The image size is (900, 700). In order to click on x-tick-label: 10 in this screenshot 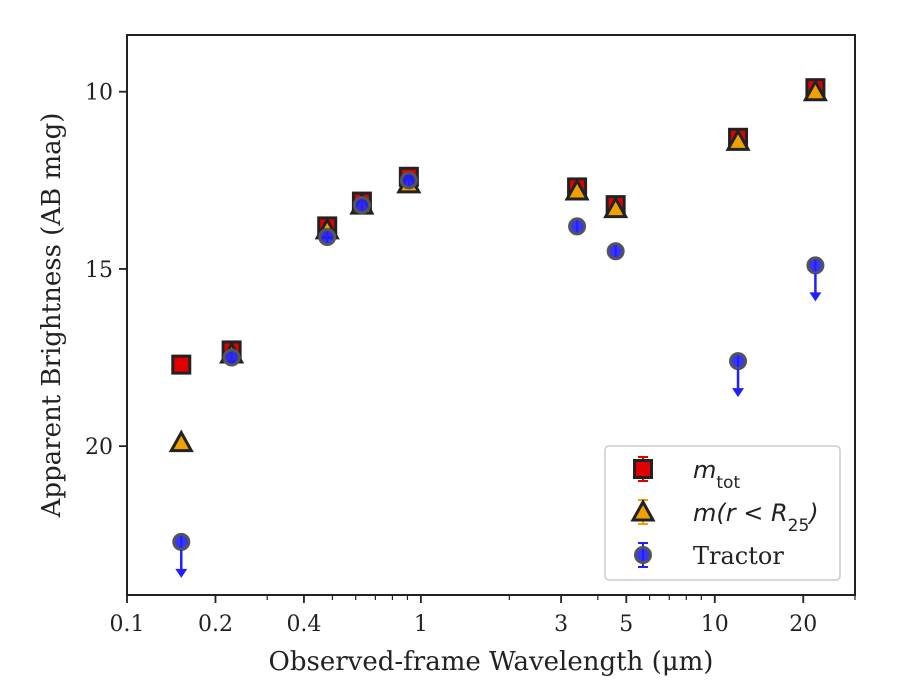, I will do `click(715, 624)`.